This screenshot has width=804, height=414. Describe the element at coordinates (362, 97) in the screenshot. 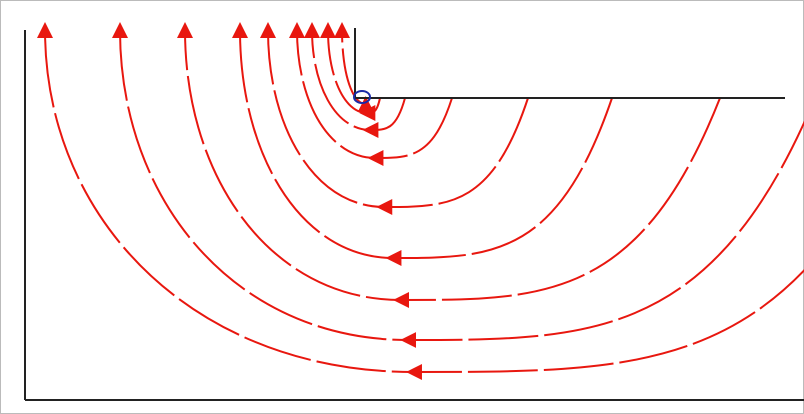

I see `corner-marker` at that location.